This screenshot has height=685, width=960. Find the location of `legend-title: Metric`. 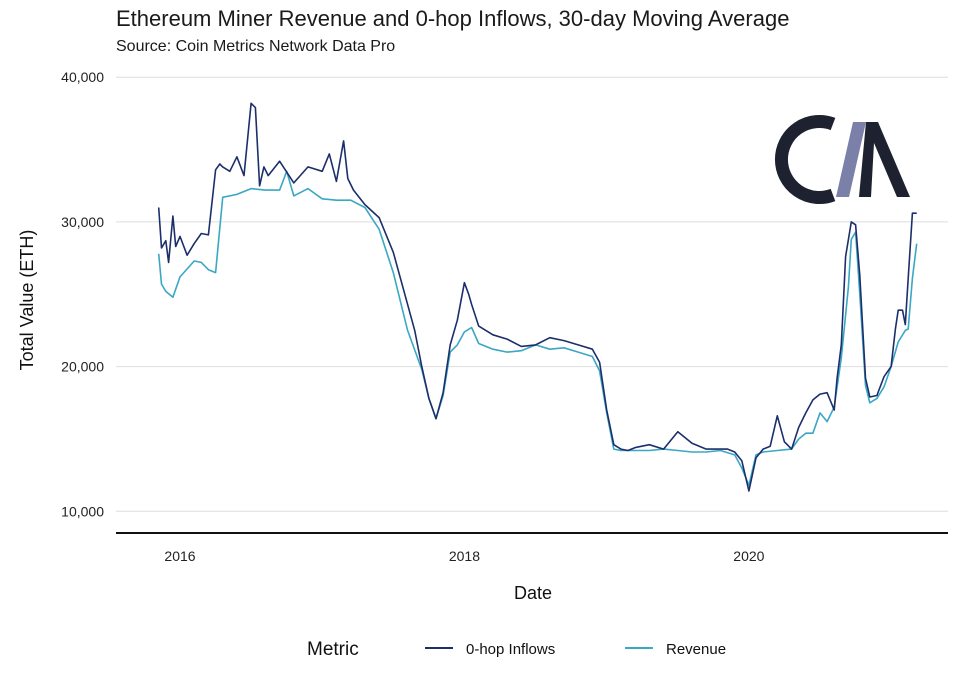

legend-title: Metric is located at coordinates (333, 649).